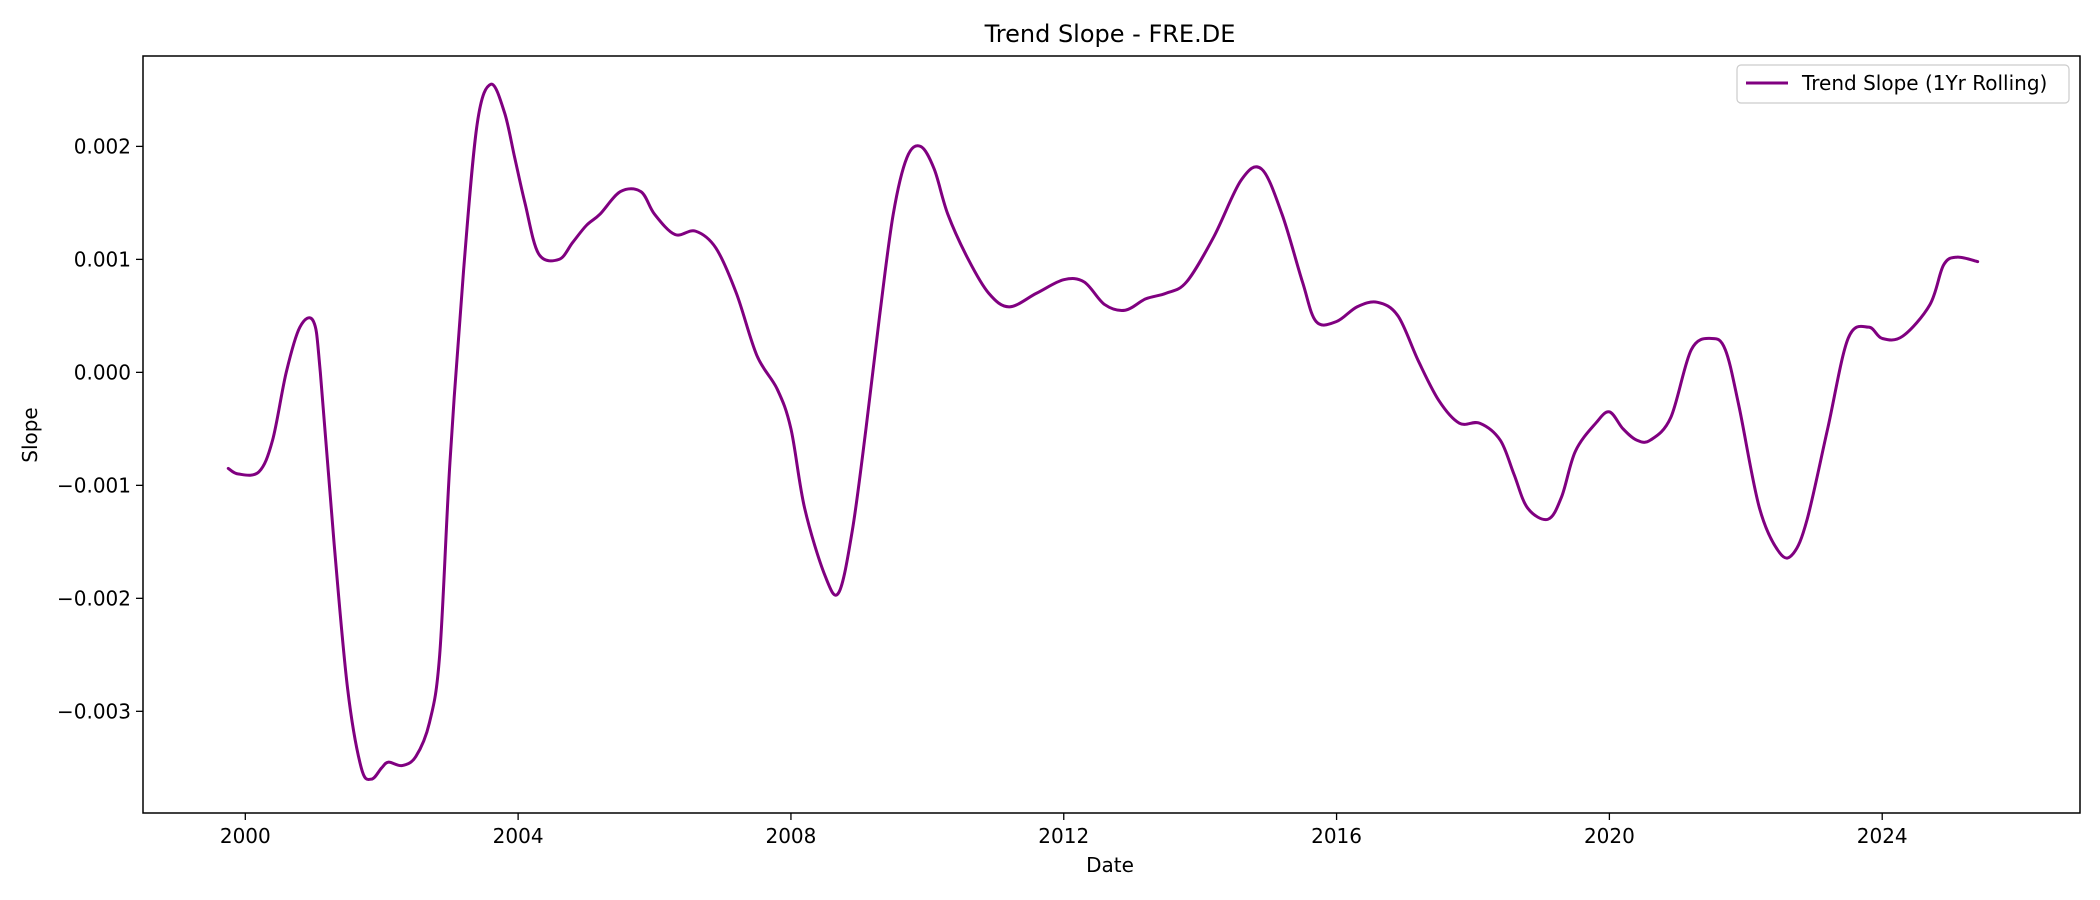 The height and width of the screenshot is (900, 2100). What do you see at coordinates (100, 428) in the screenshot?
I see `y-axis: 0.002 0.001 0.000 −0.001 −0.002 −0.003` at bounding box center [100, 428].